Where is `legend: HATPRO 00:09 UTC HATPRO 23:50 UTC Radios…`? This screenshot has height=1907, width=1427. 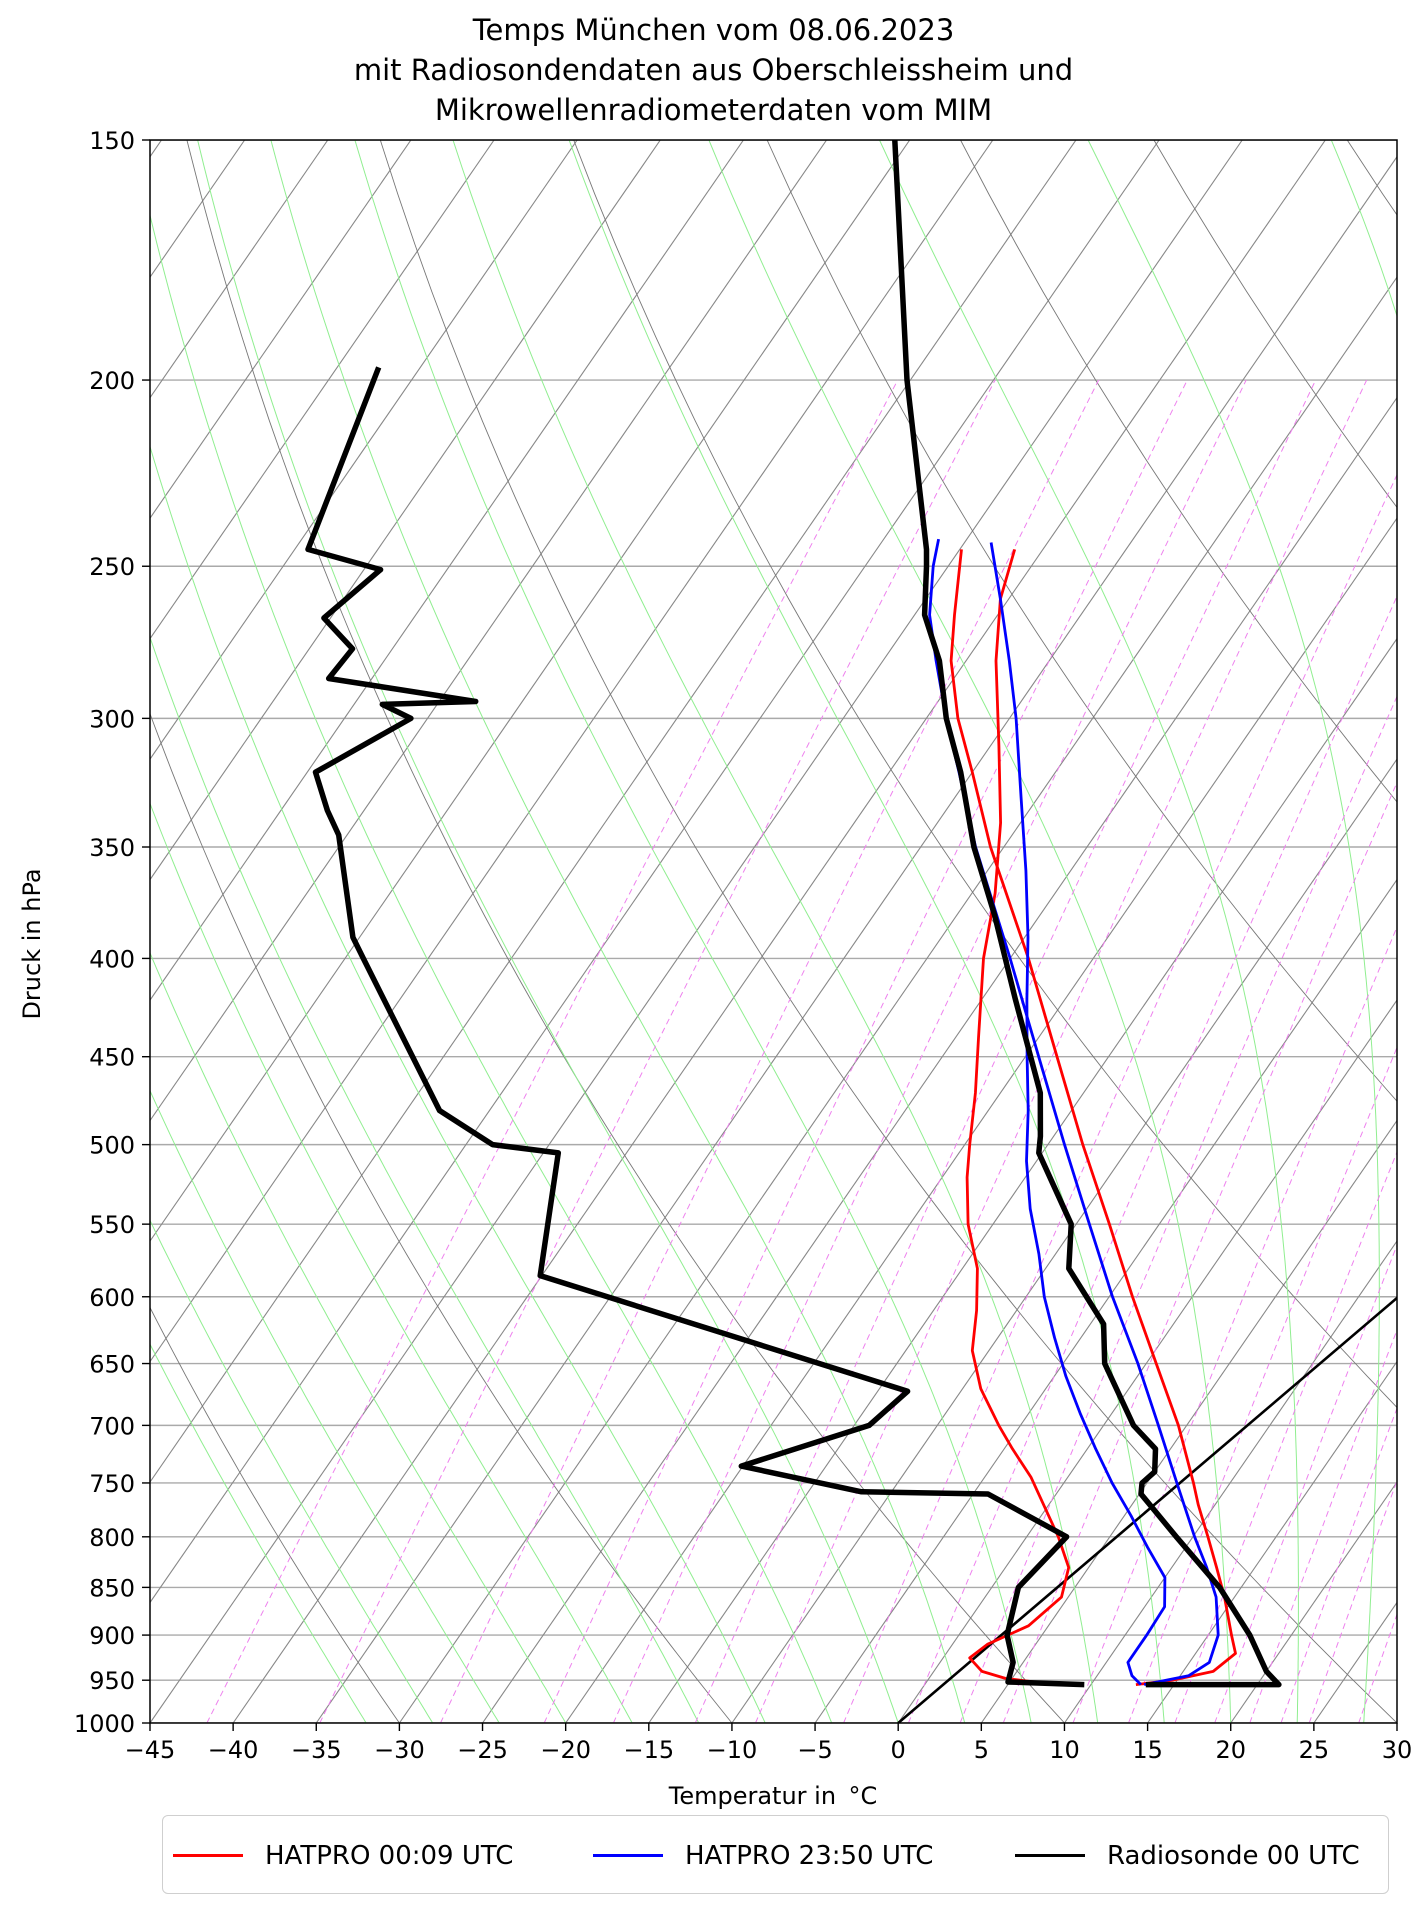
legend: HATPRO 00:09 UTC HATPRO 23:50 UTC Radios… is located at coordinates (775, 1854).